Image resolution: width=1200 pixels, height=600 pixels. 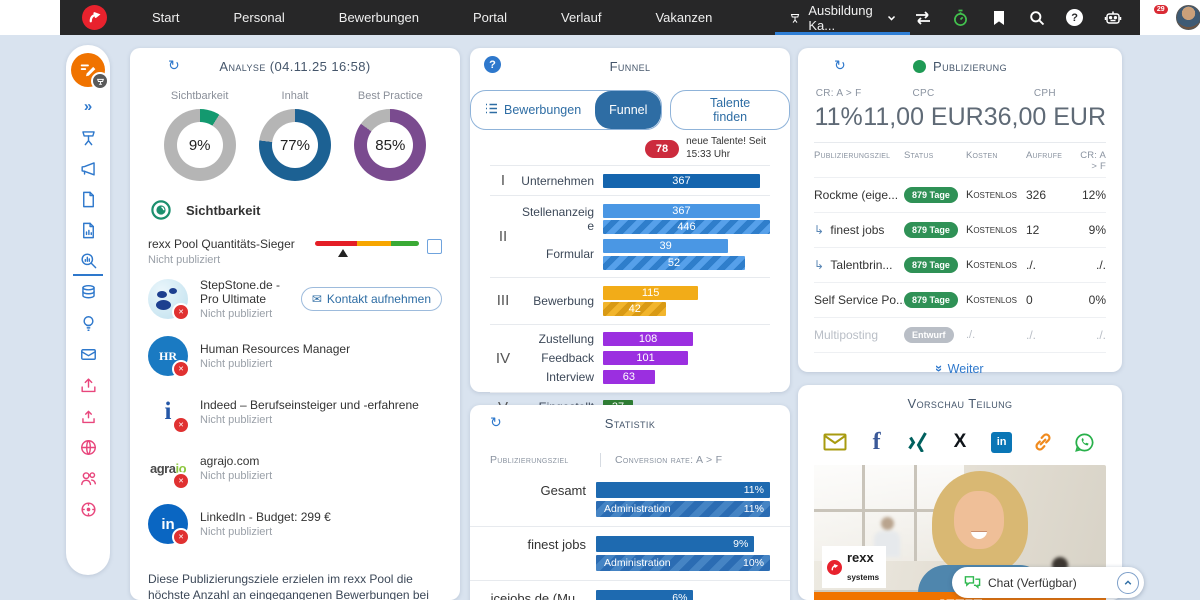 What do you see at coordinates (960, 441) in the screenshot?
I see `x-icon: X` at bounding box center [960, 441].